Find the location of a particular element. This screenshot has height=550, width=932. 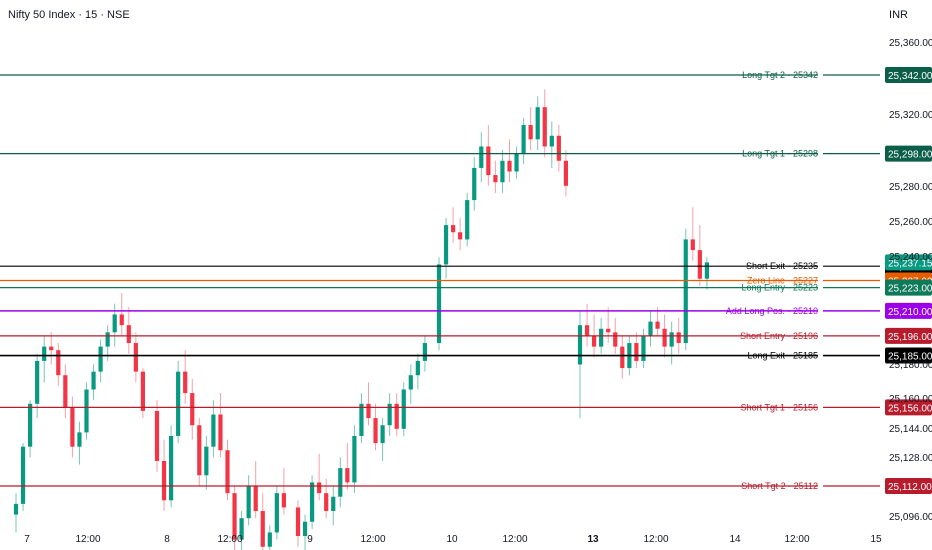

price-tag-text: 25,196.00 is located at coordinates (910, 337).